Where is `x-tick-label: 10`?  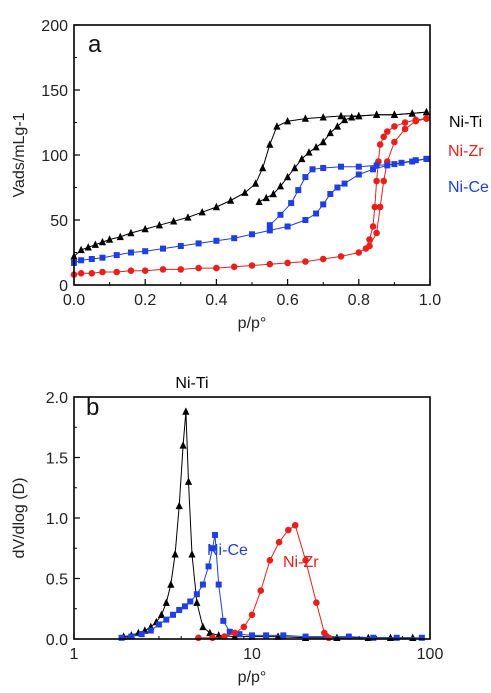 x-tick-label: 10 is located at coordinates (252, 654).